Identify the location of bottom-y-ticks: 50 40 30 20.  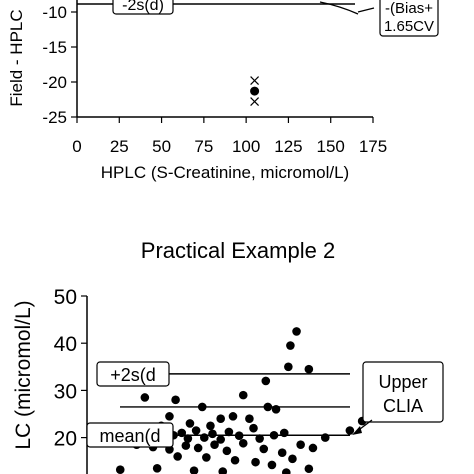
(70, 368).